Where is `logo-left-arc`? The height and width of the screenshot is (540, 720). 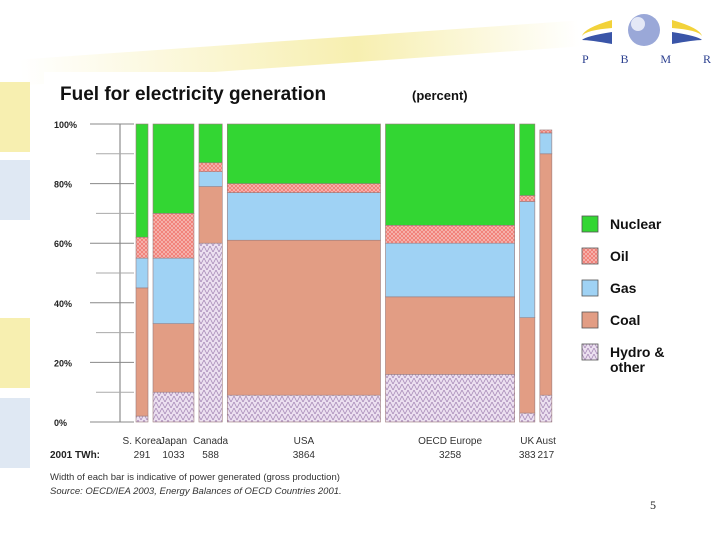
logo-left-arc is located at coordinates (597, 28).